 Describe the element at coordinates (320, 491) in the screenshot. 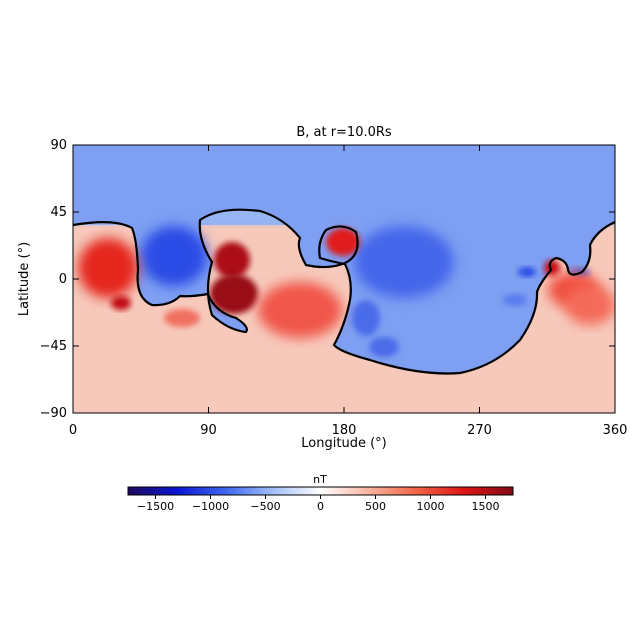

I see `colorbar` at that location.